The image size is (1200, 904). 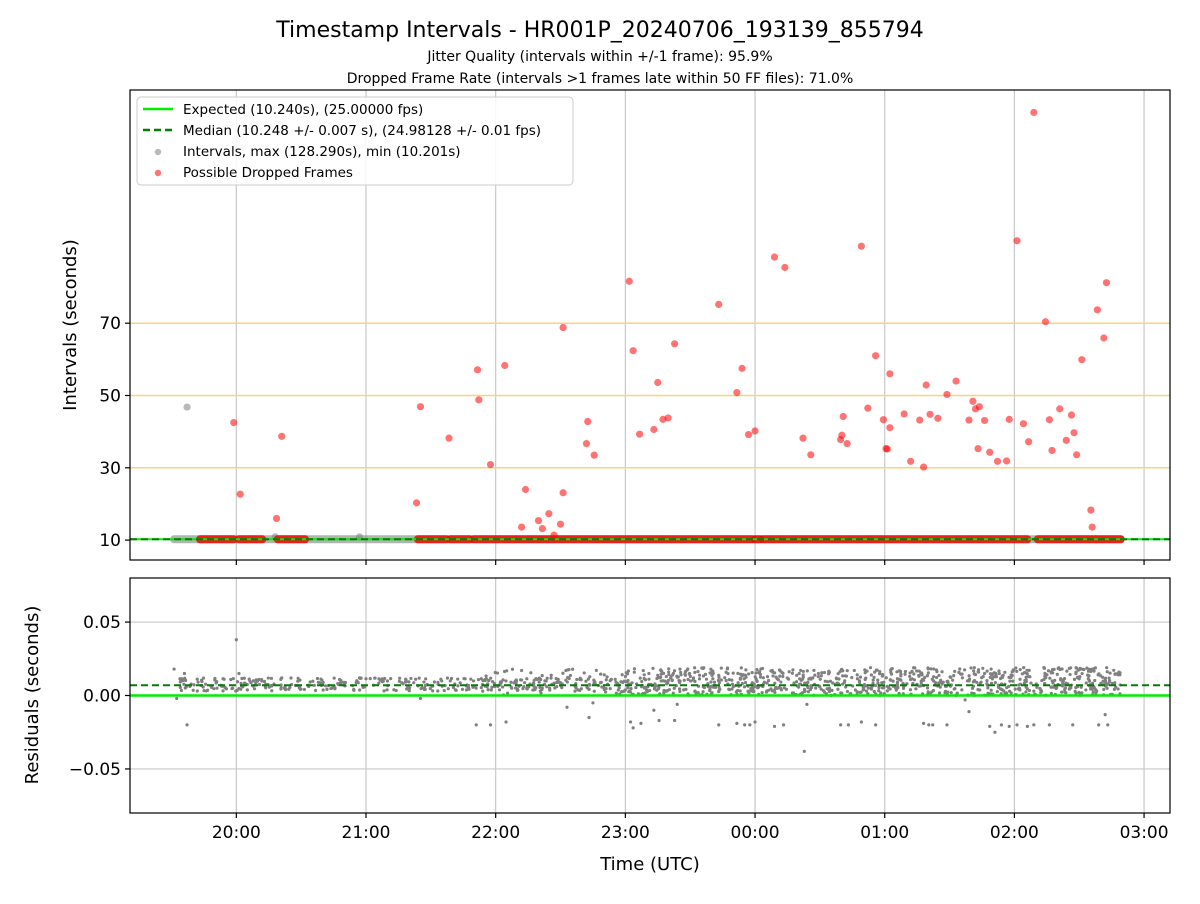 I want to click on top-y-tick-label: 50, so click(x=110, y=397).